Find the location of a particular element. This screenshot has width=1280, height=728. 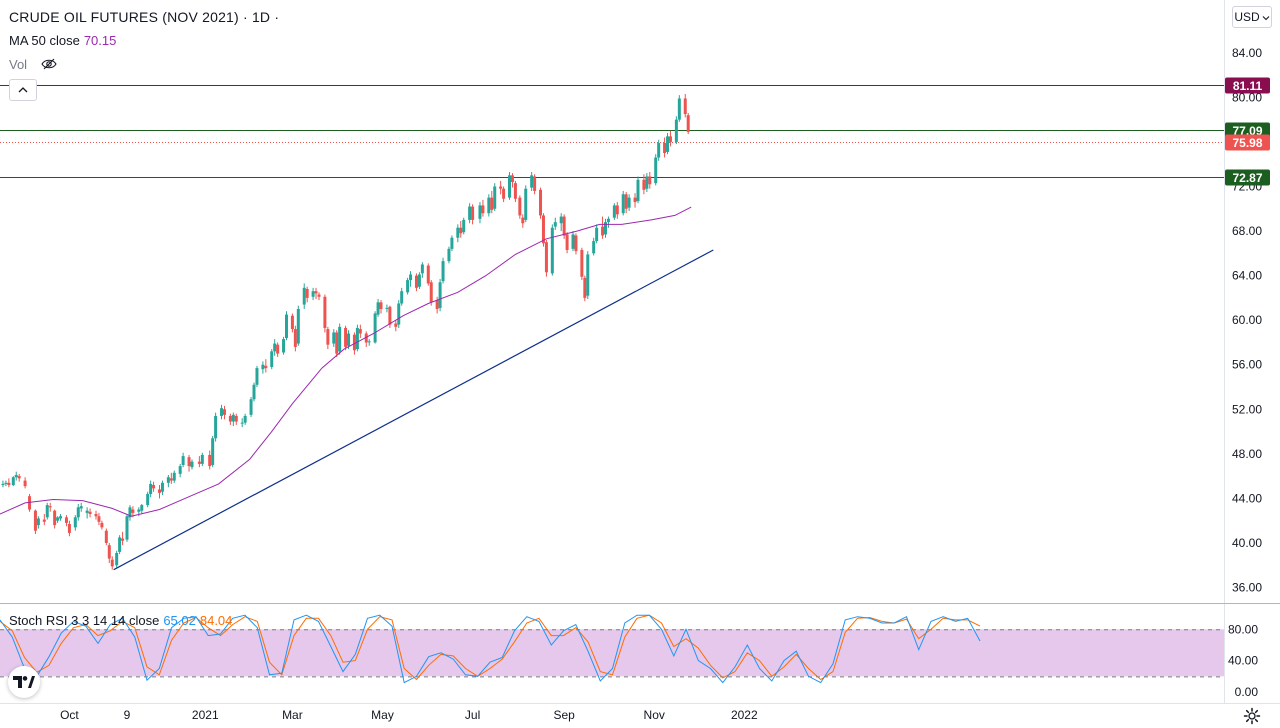

horizontal-levels is located at coordinates (612, 131).